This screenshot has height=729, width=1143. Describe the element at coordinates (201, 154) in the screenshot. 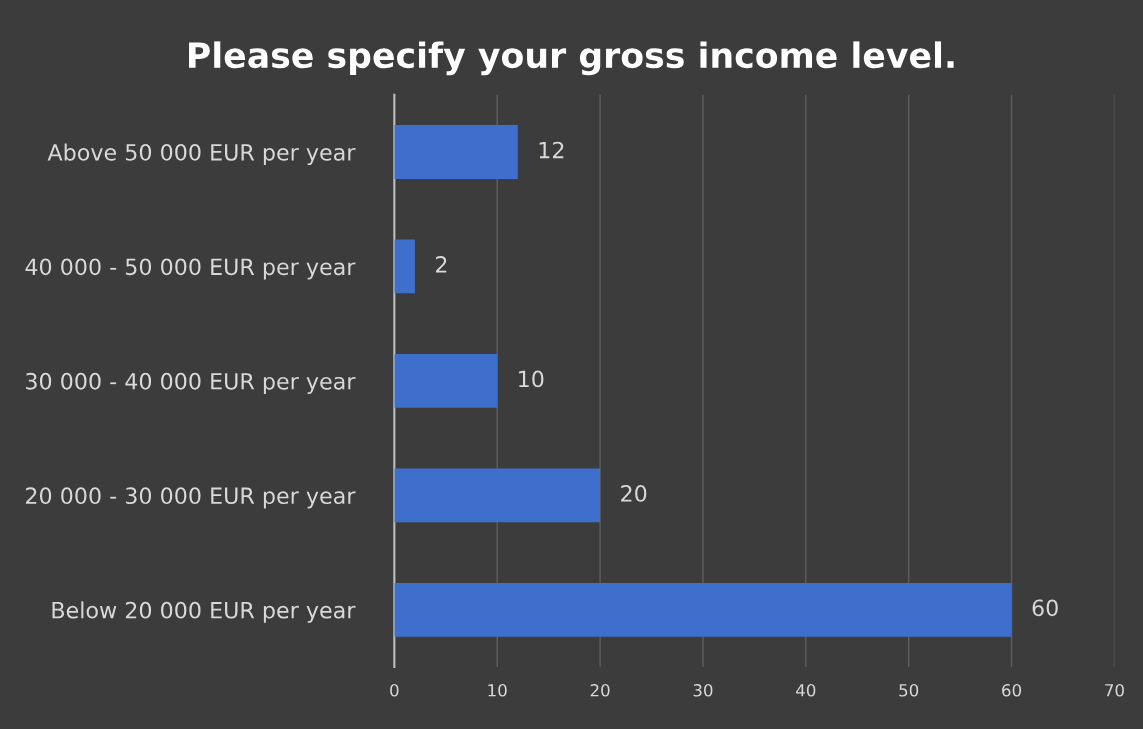

I see `y-tick-label: Above 50 000 EUR per year` at that location.